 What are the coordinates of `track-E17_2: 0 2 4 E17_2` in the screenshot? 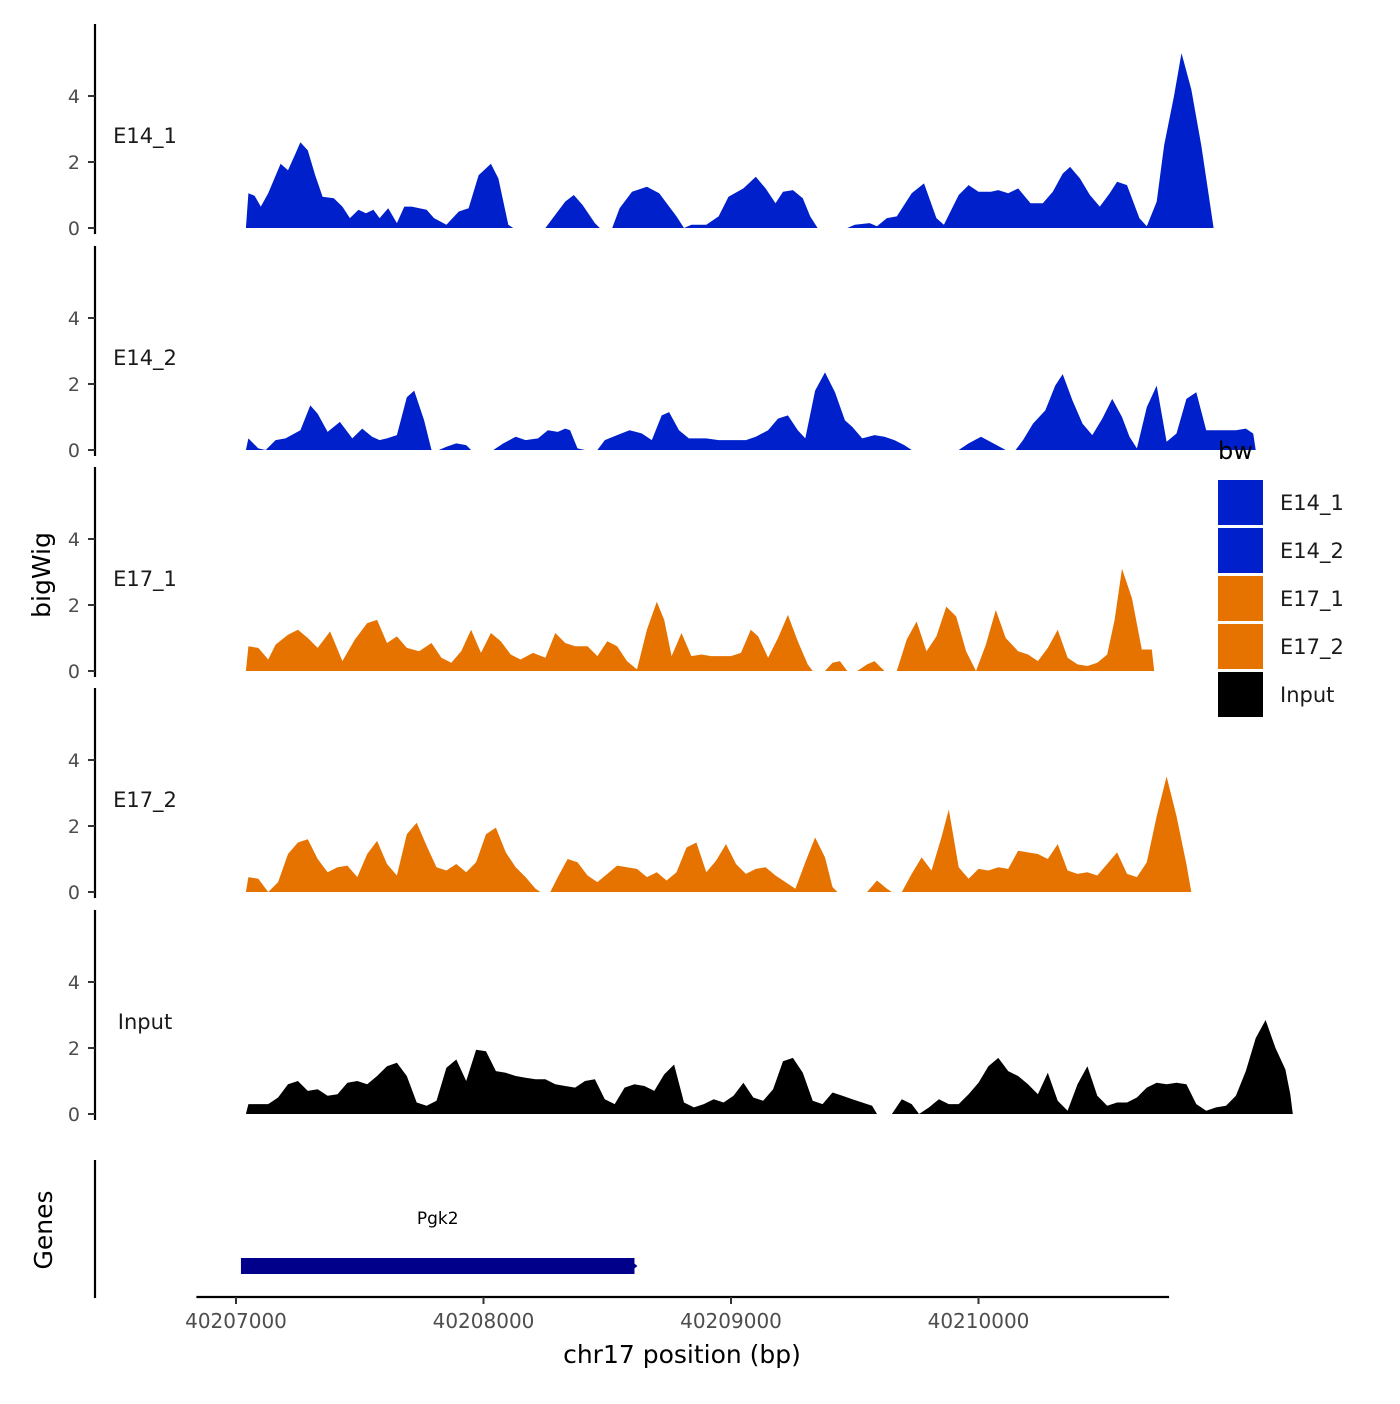 It's located at (630, 796).